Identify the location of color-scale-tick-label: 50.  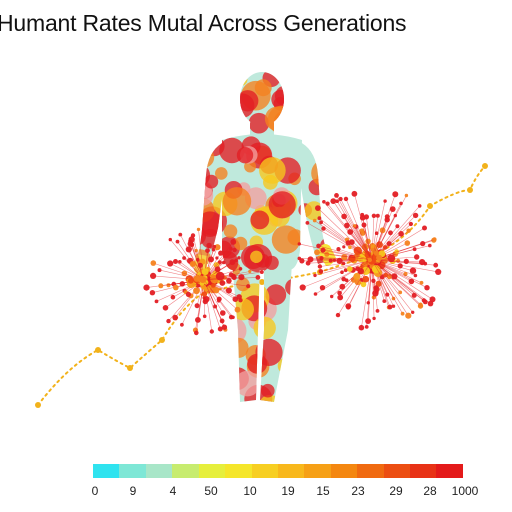
(211, 491).